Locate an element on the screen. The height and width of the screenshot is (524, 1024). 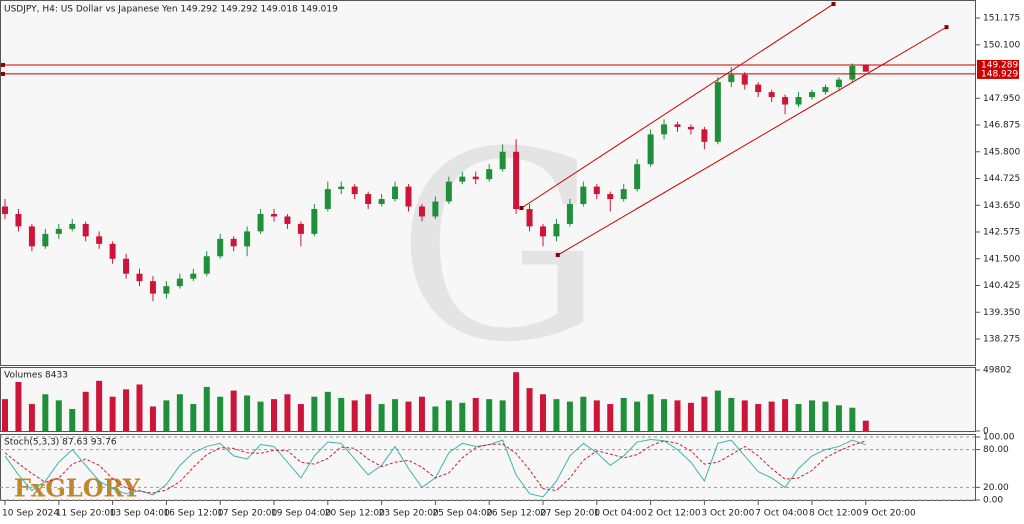
y-tick-label: 142.575 is located at coordinates (1001, 233).